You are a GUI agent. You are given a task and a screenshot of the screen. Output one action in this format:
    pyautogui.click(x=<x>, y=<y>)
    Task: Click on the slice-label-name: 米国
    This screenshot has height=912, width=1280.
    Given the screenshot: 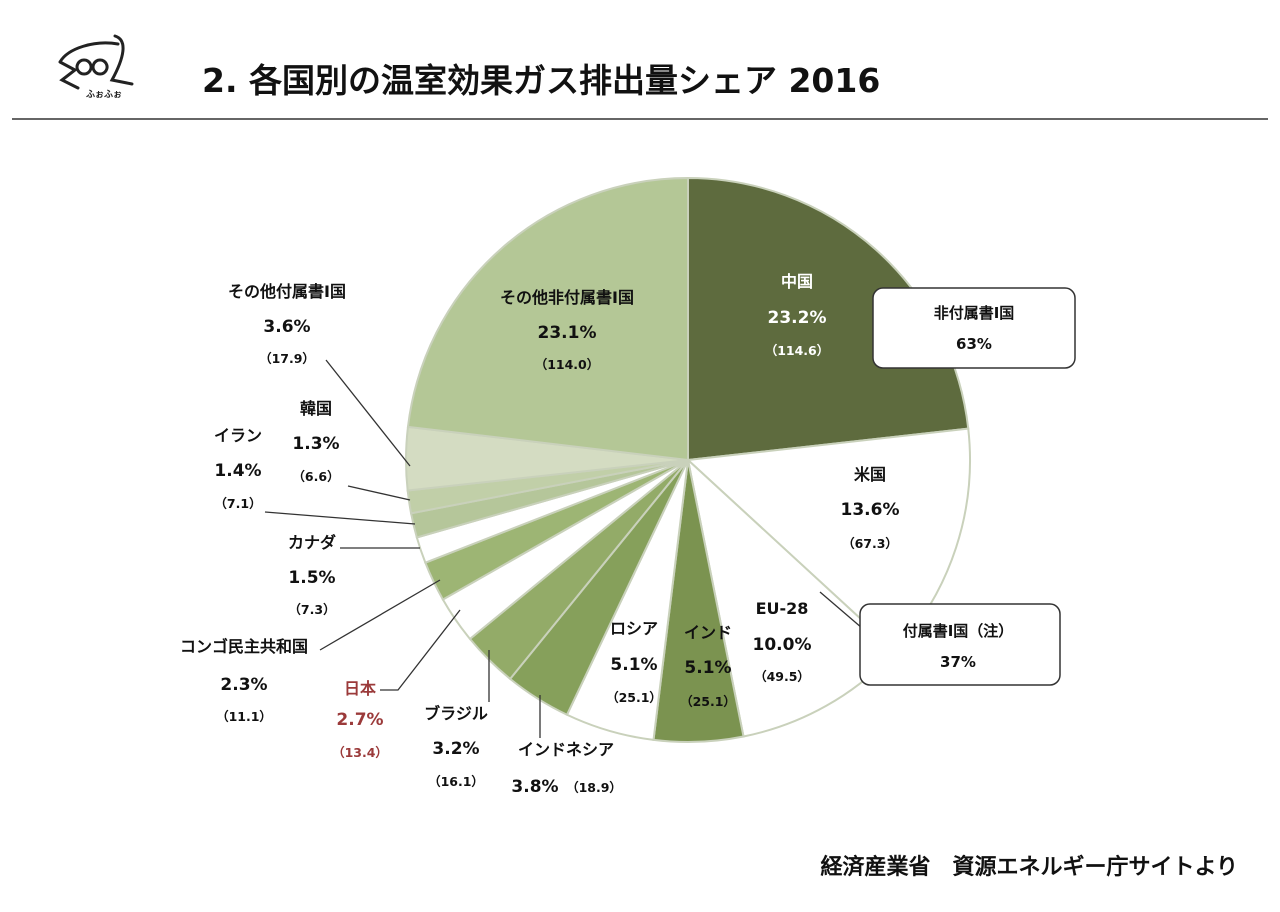 What is the action you would take?
    pyautogui.click(x=870, y=474)
    